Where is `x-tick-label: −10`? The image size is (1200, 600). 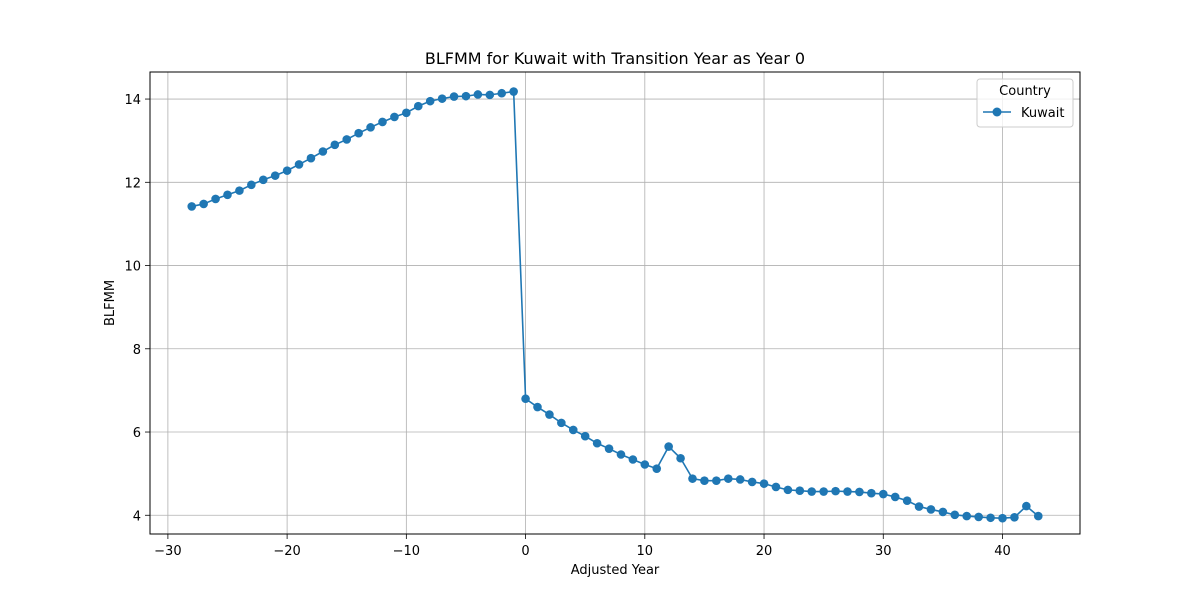
x-tick-label: −10 is located at coordinates (406, 551).